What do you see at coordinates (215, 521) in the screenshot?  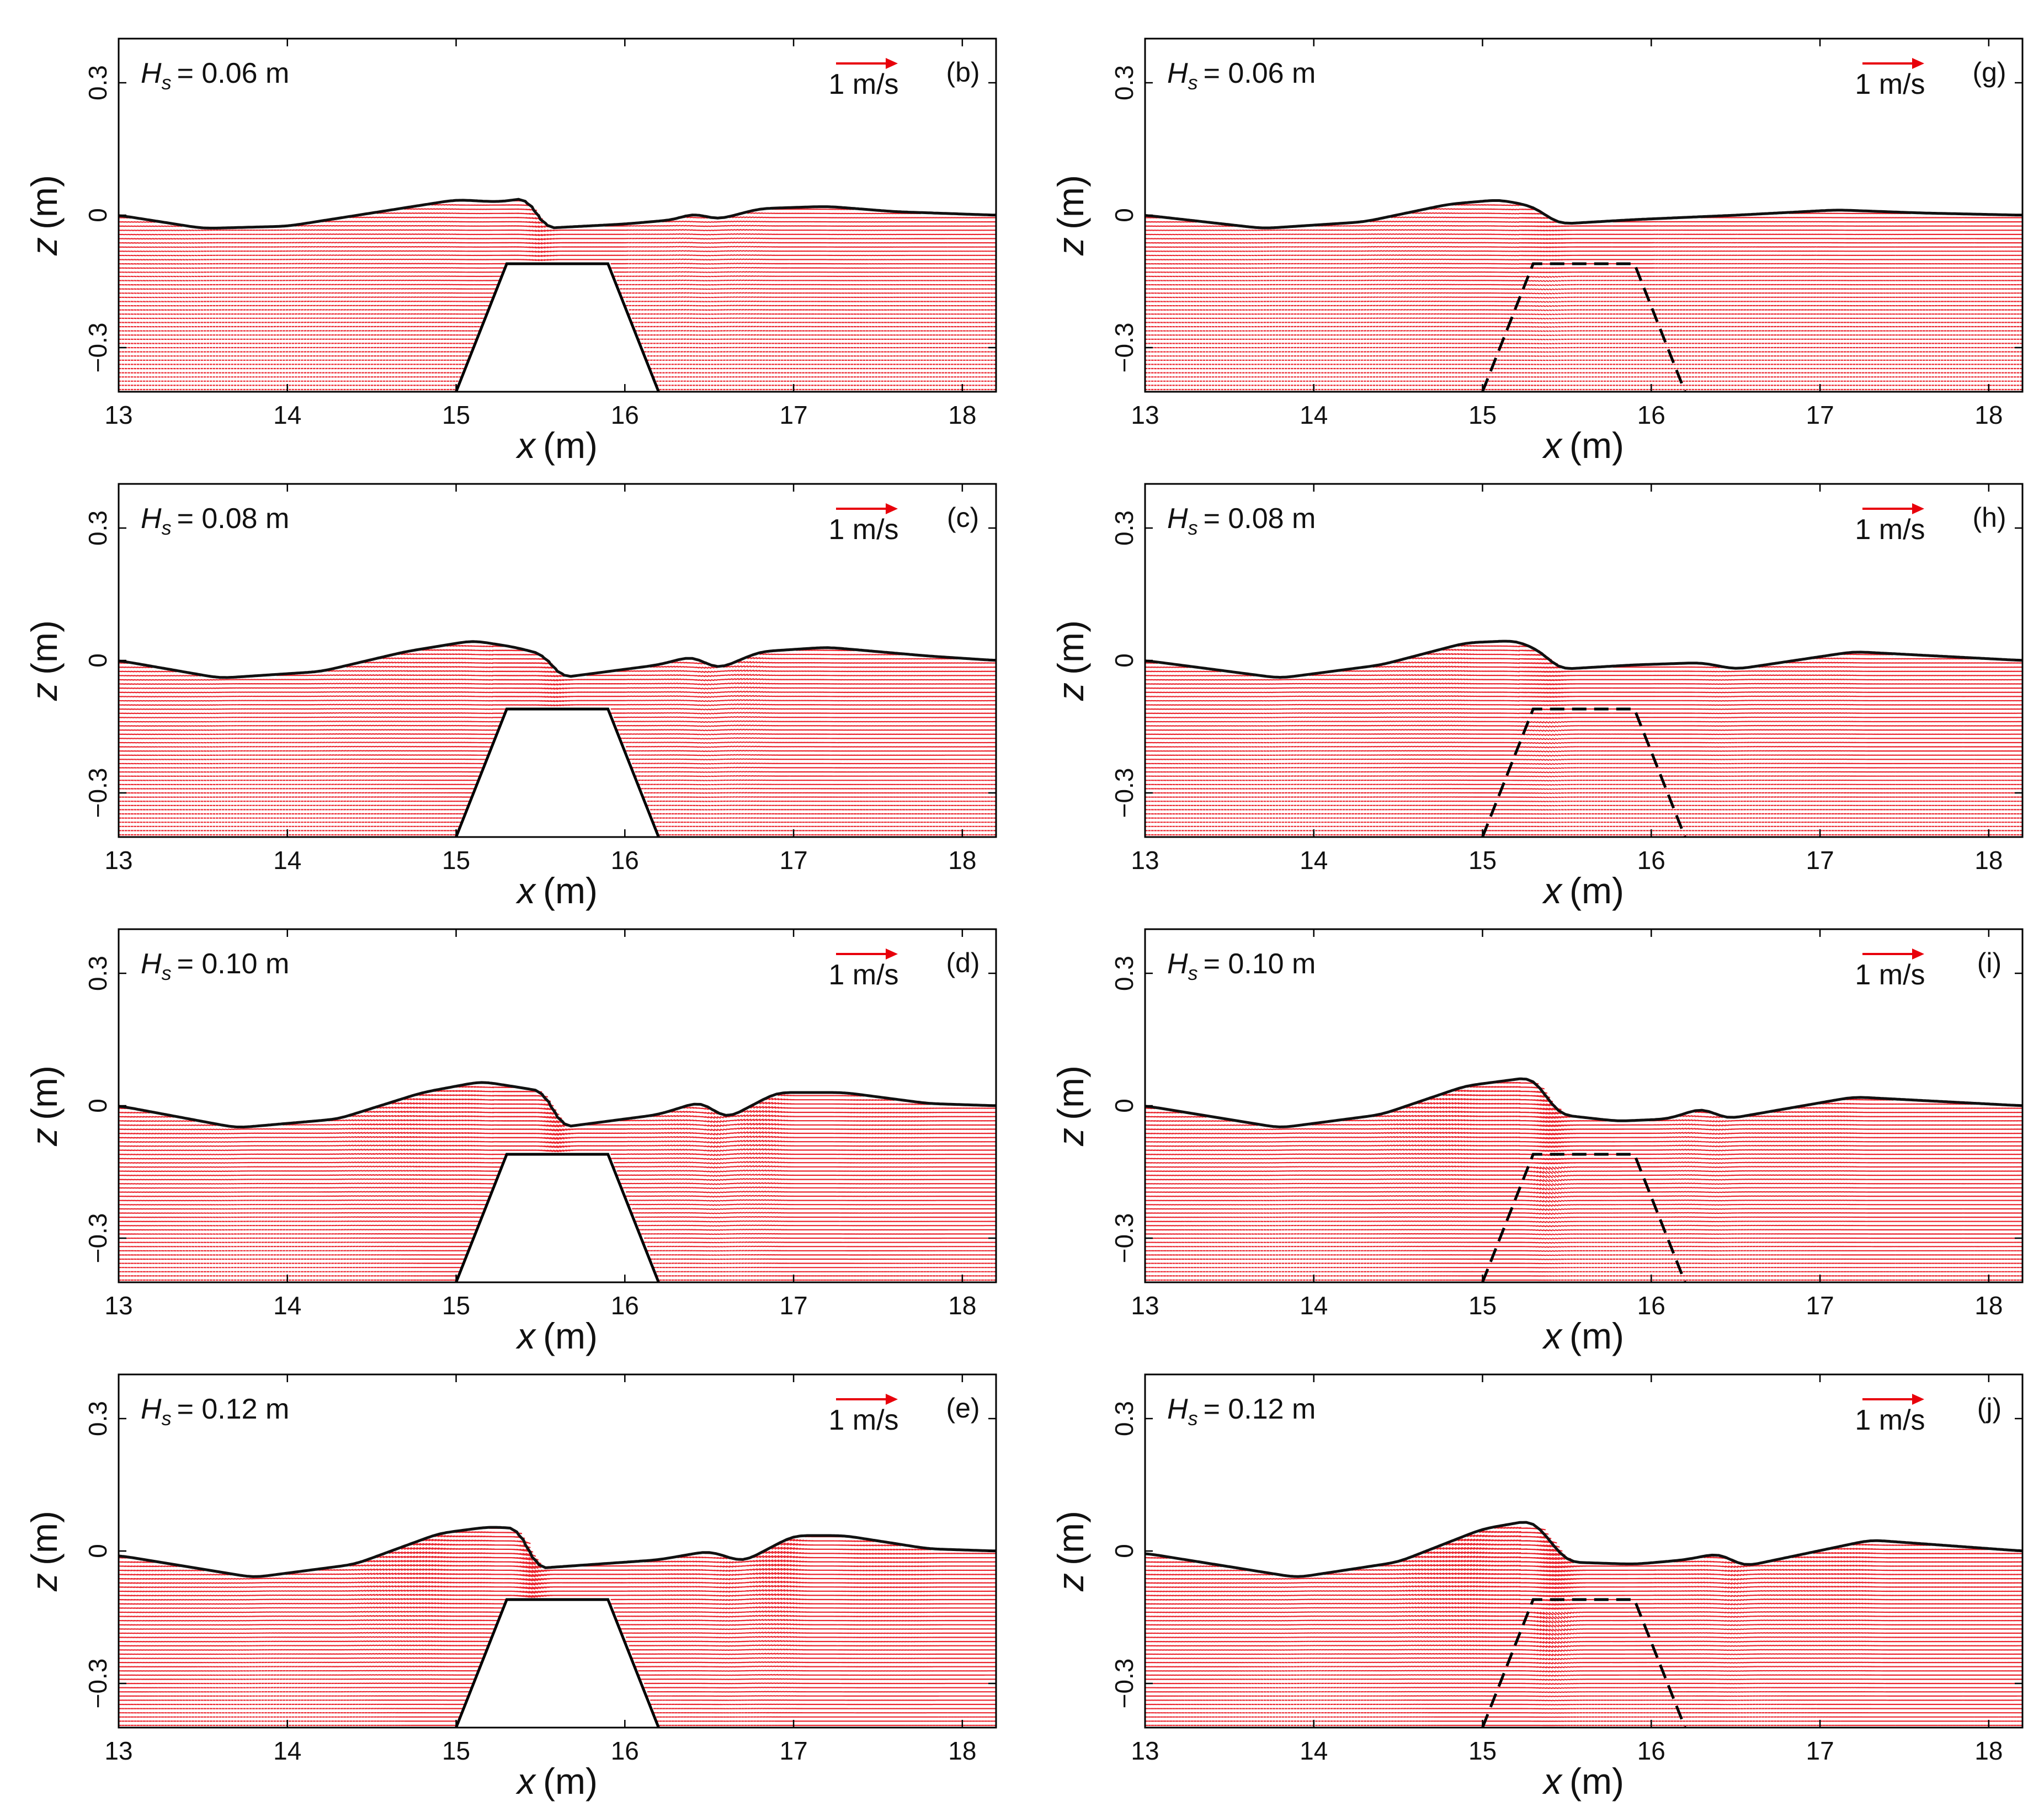 I see `wave-height-annotation: Hs = 0.08 m` at bounding box center [215, 521].